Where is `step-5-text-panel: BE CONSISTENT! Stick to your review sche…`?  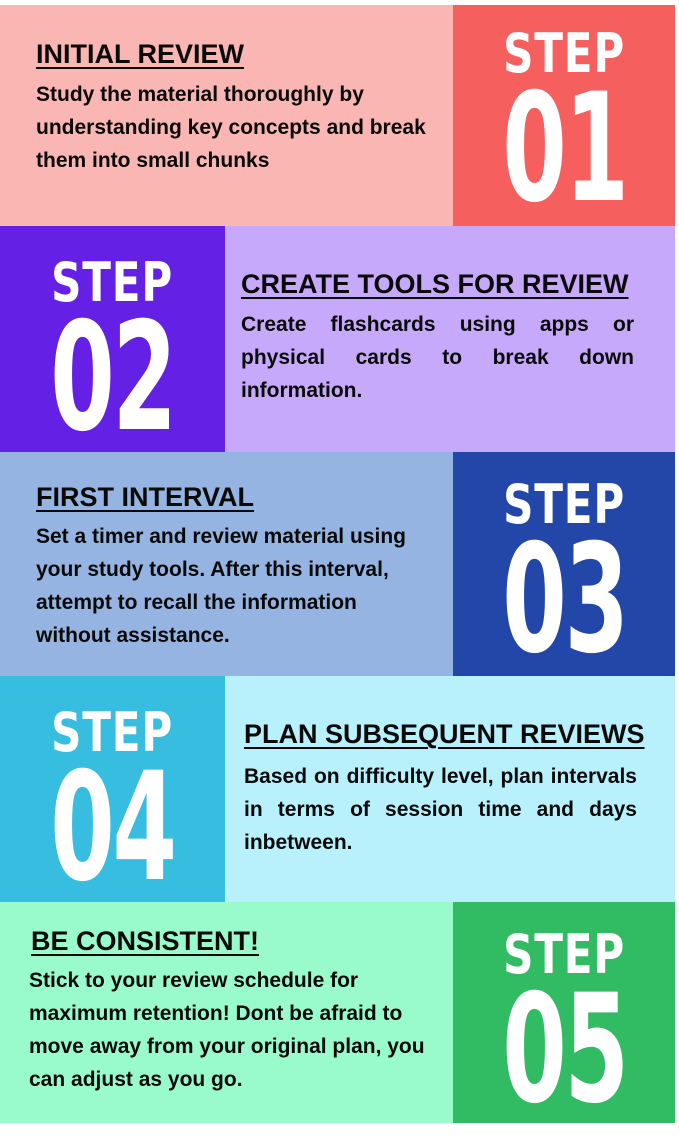
step-5-text-panel: BE CONSISTENT! Stick to your review sche… is located at coordinates (226, 1012).